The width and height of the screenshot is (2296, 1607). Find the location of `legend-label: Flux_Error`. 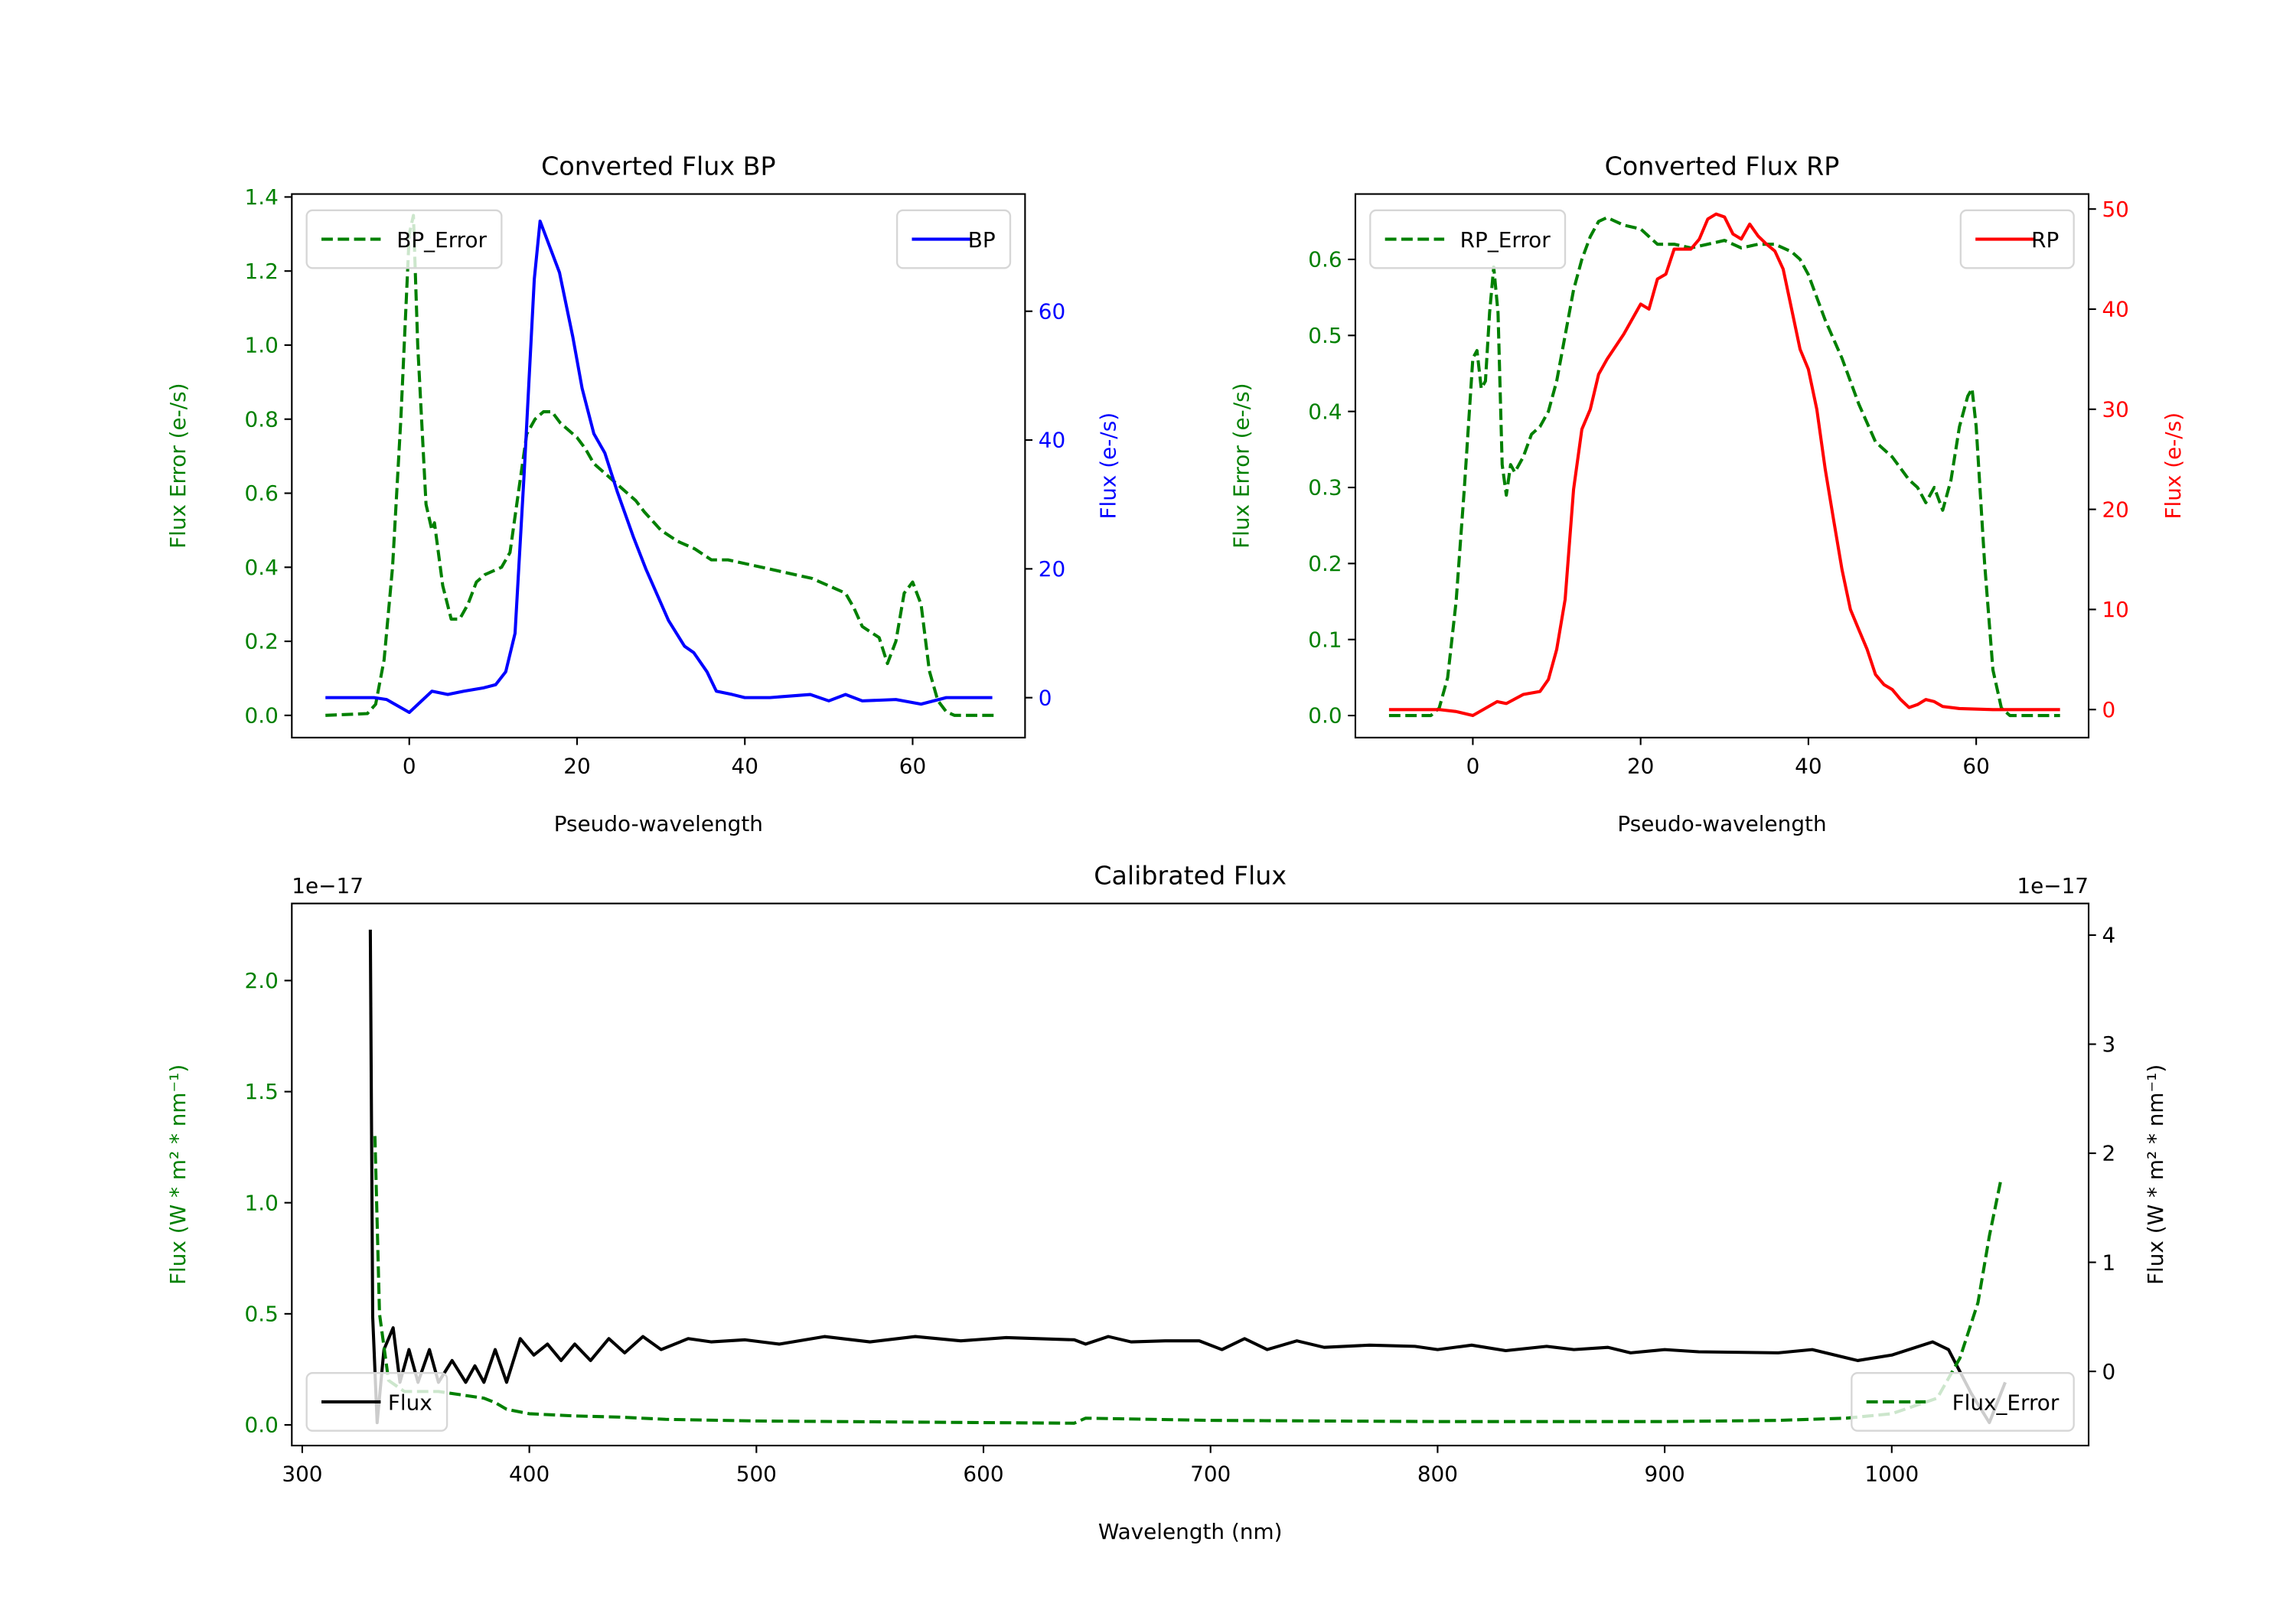

legend-label: Flux_Error is located at coordinates (2006, 1403).